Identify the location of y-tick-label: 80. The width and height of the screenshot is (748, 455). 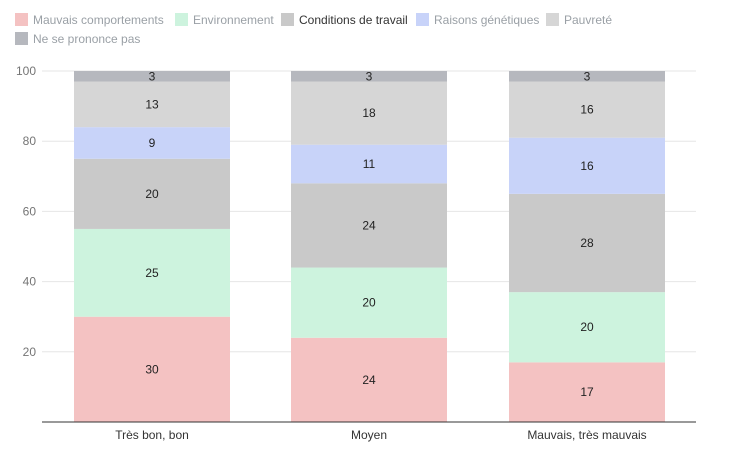
(30, 141).